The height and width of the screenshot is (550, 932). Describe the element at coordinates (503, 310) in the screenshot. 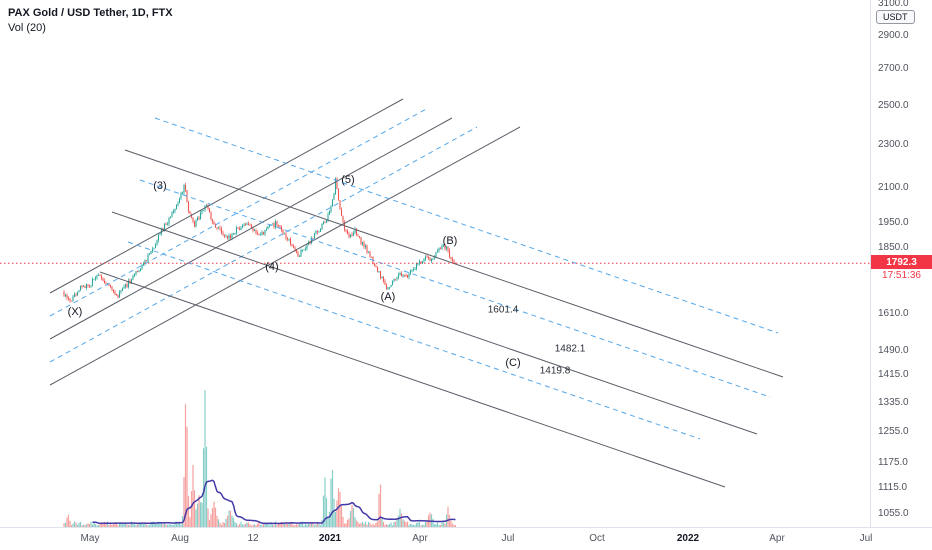

I see `price-level-label: 1601.4` at that location.